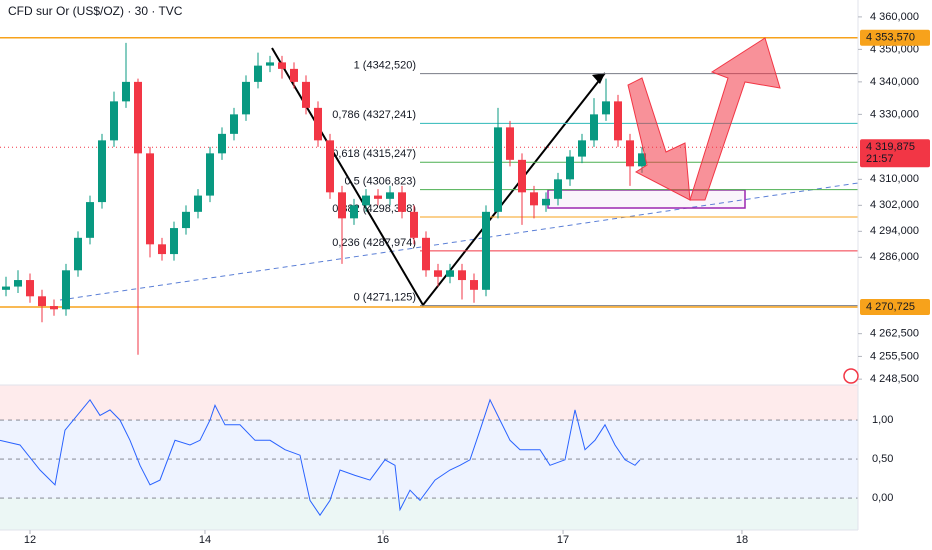 The height and width of the screenshot is (550, 932). Describe the element at coordinates (894, 231) in the screenshot. I see `y-tick-label: 4 294,000` at that location.